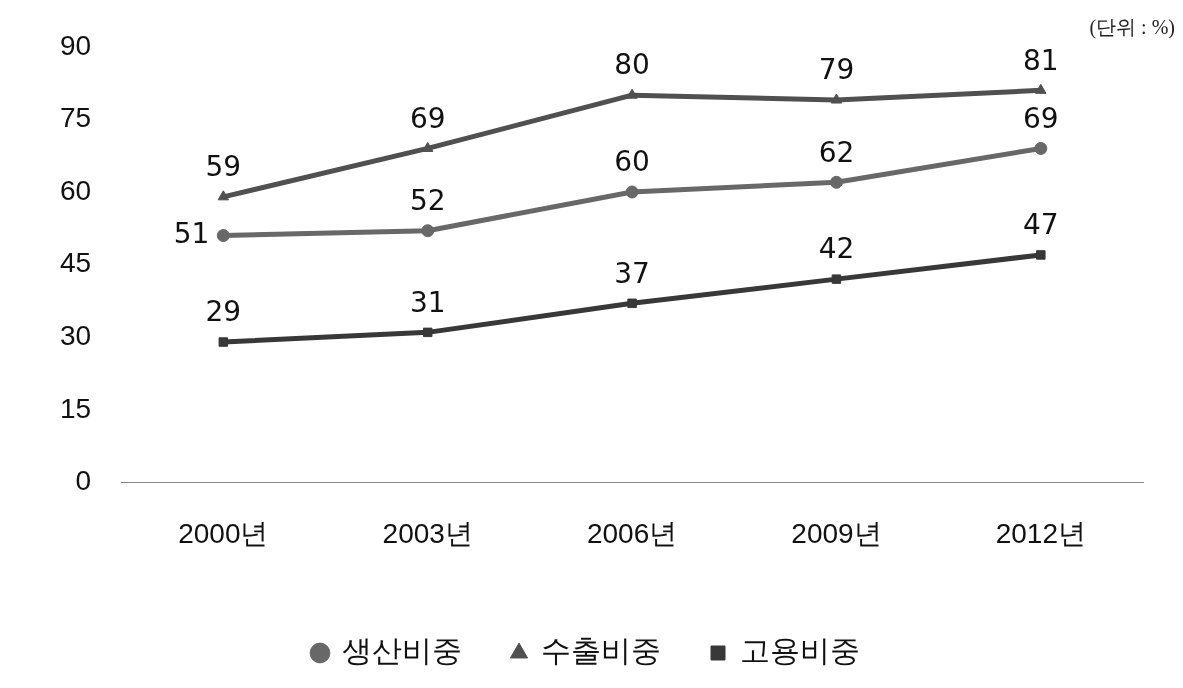 This screenshot has width=1183, height=688. What do you see at coordinates (223, 533) in the screenshot?
I see `x-tick-label: 2000년` at bounding box center [223, 533].